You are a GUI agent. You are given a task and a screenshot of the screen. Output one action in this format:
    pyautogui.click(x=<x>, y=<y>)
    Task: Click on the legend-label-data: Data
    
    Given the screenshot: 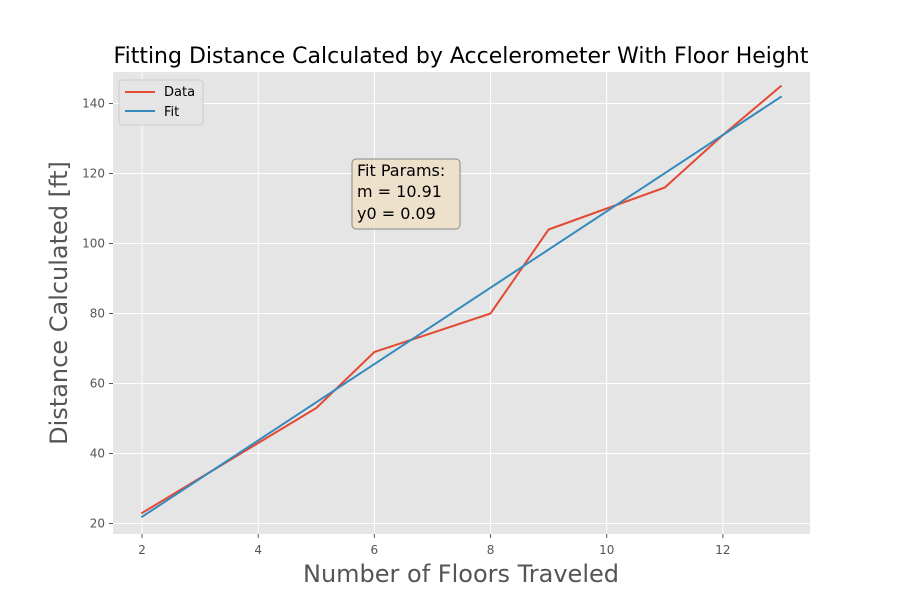 What is the action you would take?
    pyautogui.click(x=179, y=92)
    